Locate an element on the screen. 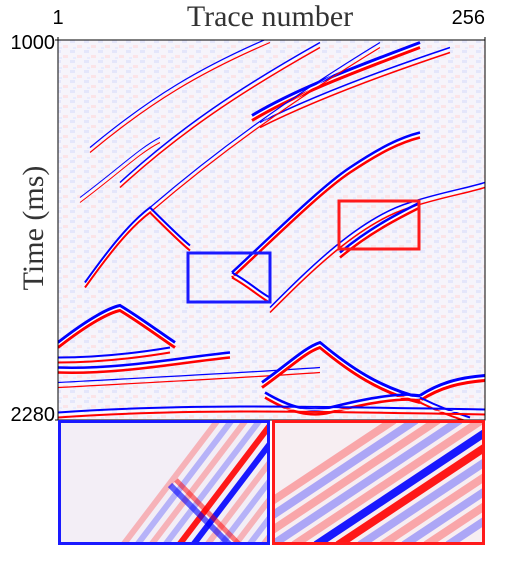 This screenshot has width=516, height=563. y-axis-label: Time (ms) is located at coordinates (33, 228).